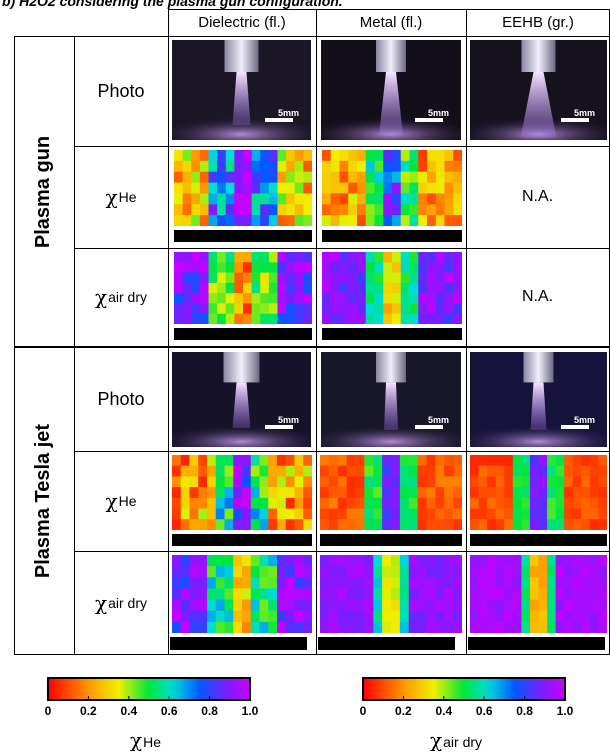 The width and height of the screenshot is (610, 754). I want to click on row-label-chi-air-dry: χ air dry, so click(121, 297).